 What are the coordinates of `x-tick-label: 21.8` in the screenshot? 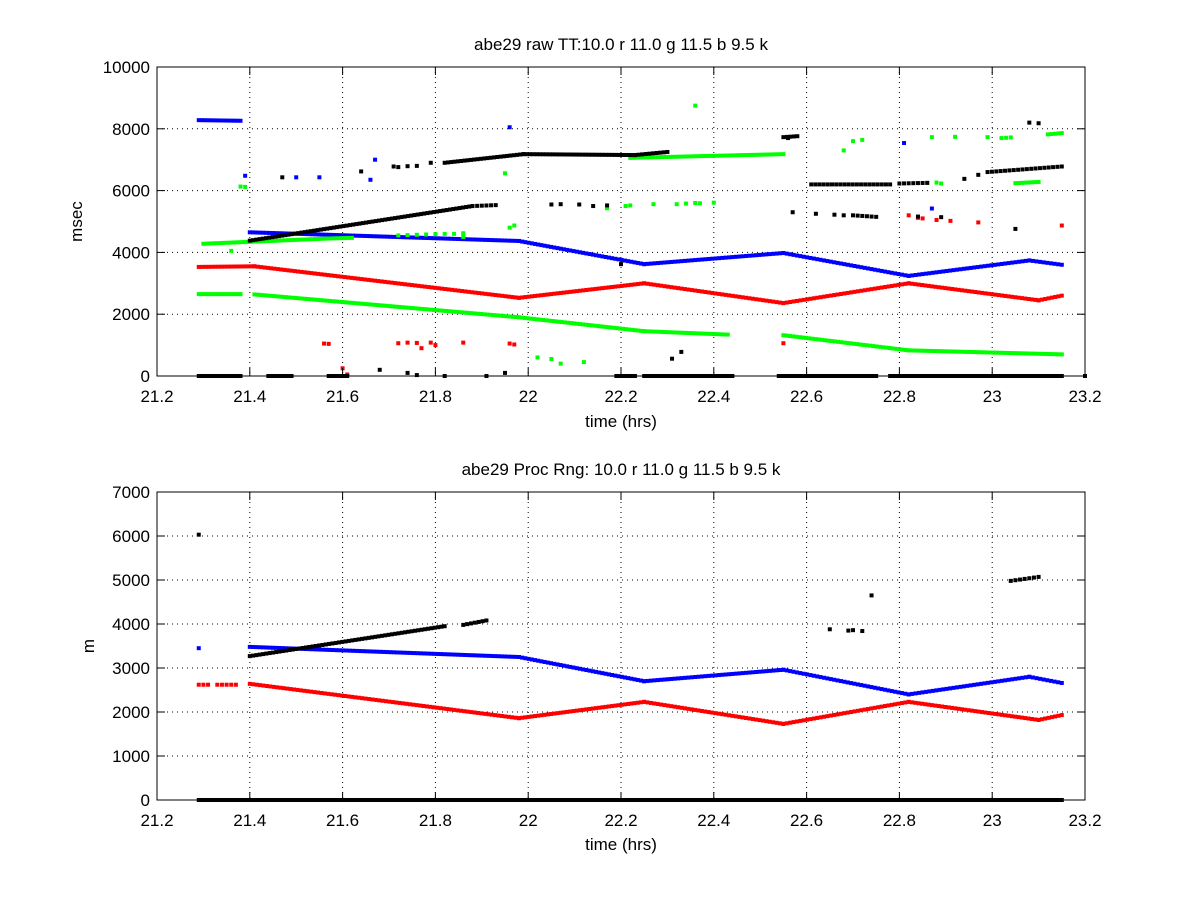 It's located at (435, 396).